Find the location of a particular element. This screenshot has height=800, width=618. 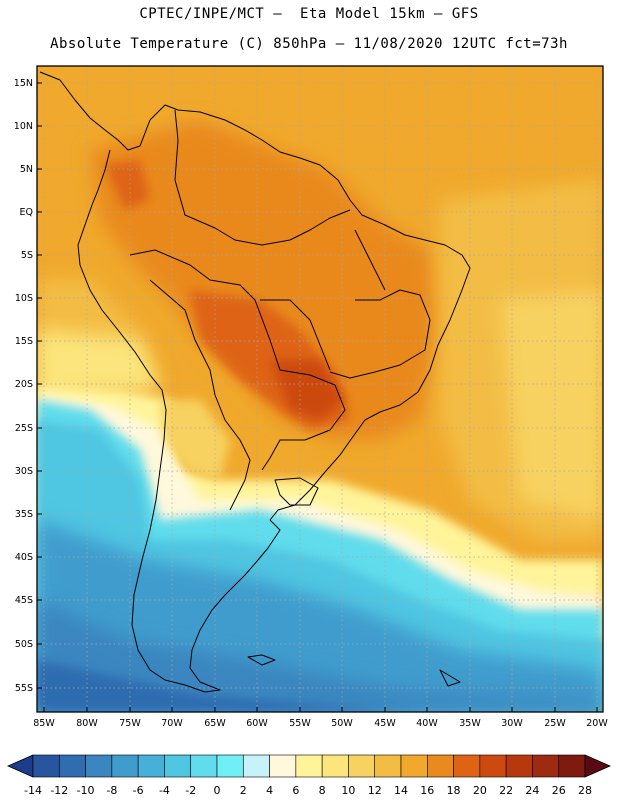

colorbar-label: 26 is located at coordinates (559, 790).